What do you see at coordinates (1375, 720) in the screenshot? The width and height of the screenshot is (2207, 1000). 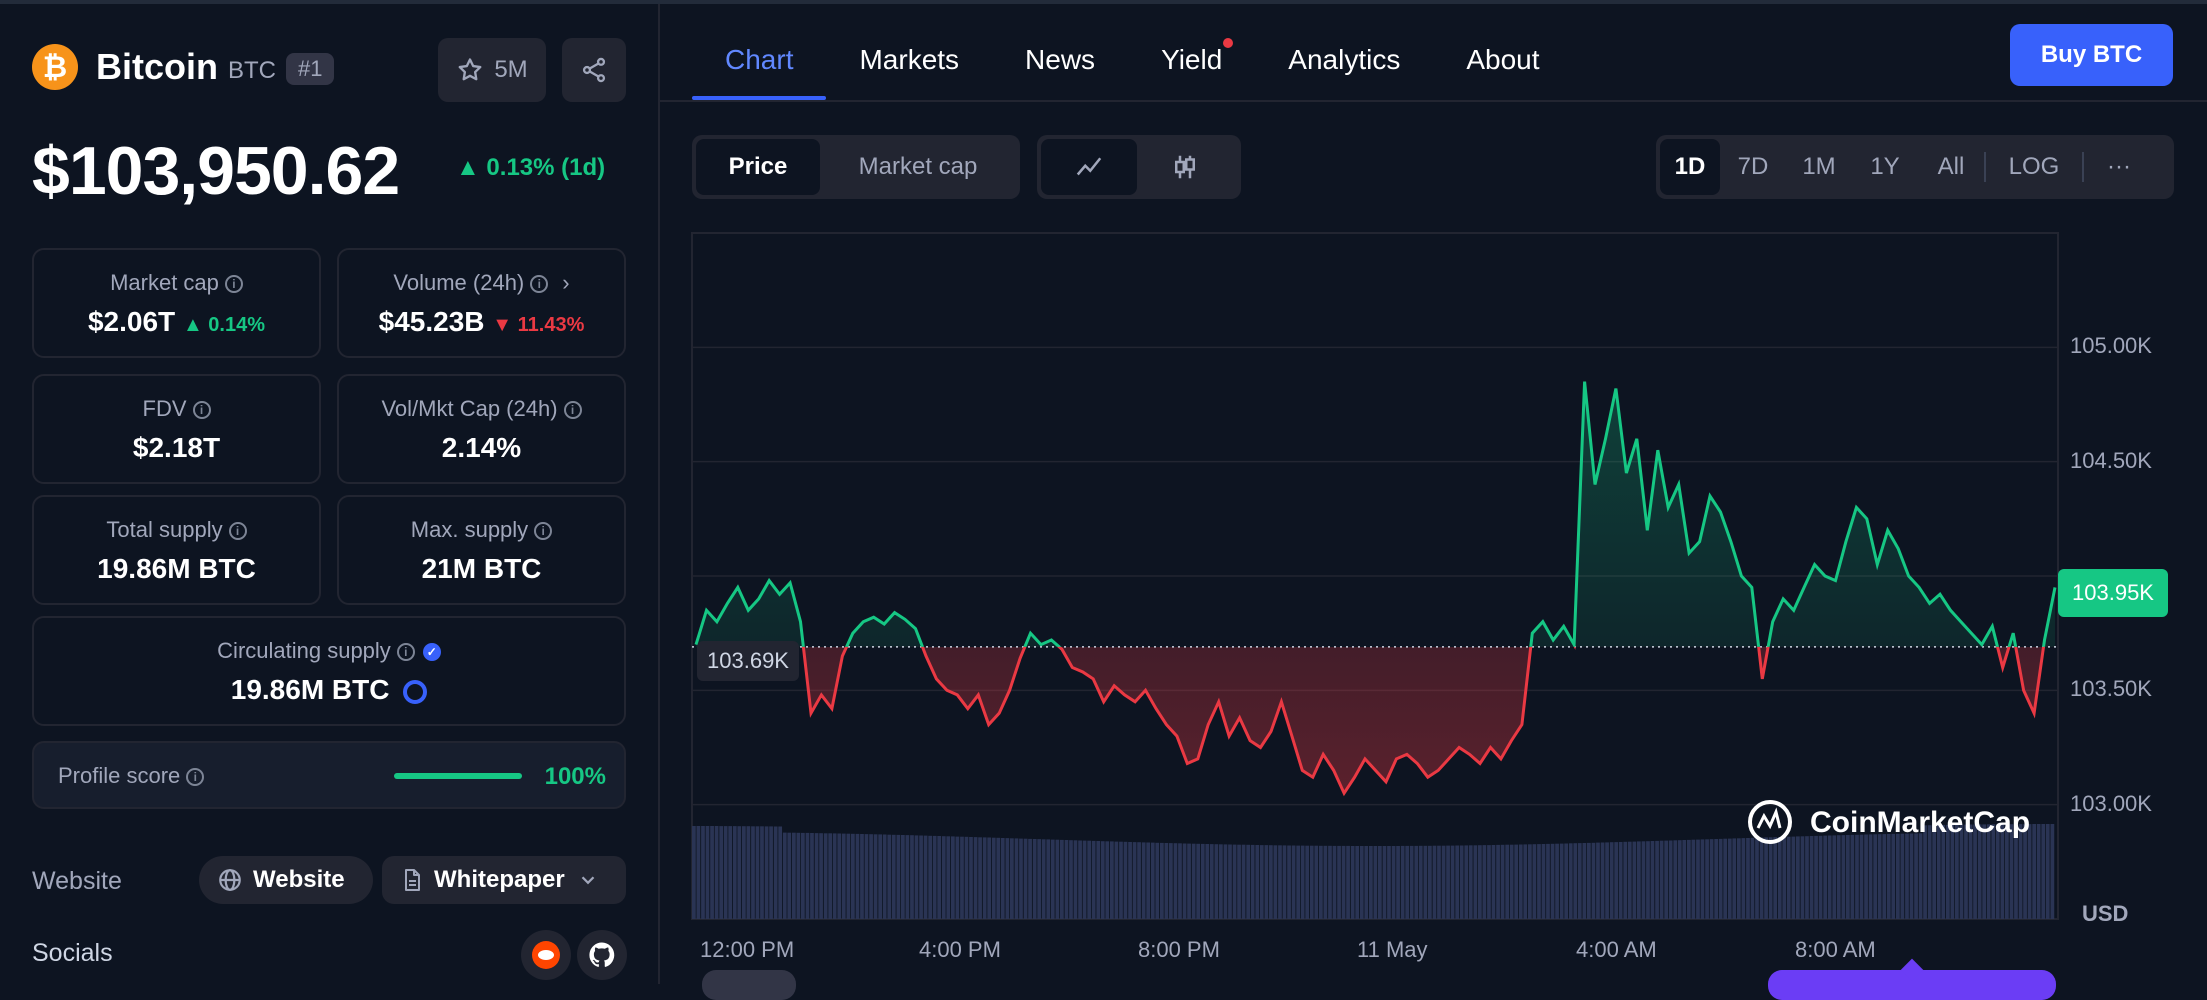 I see `area-below-baseline` at bounding box center [1375, 720].